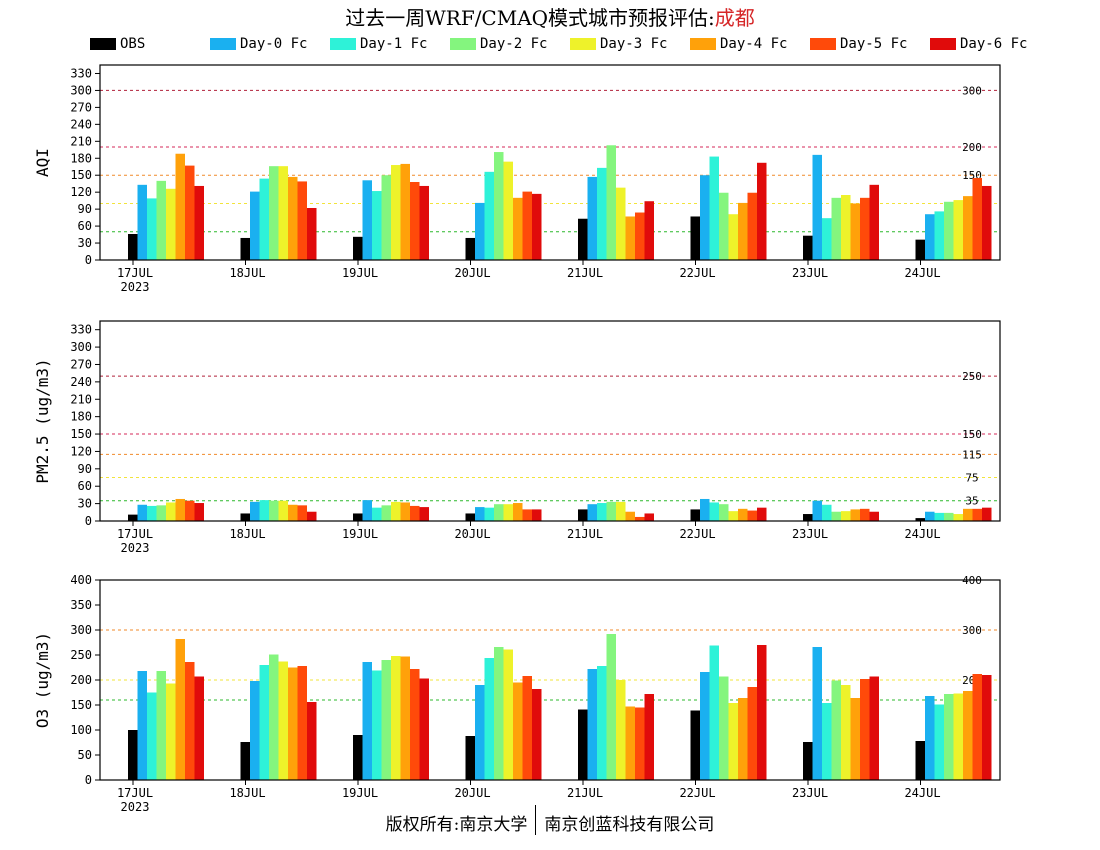 The image size is (1100, 850). I want to click on x-tick-label: 20JUL, so click(472, 793).